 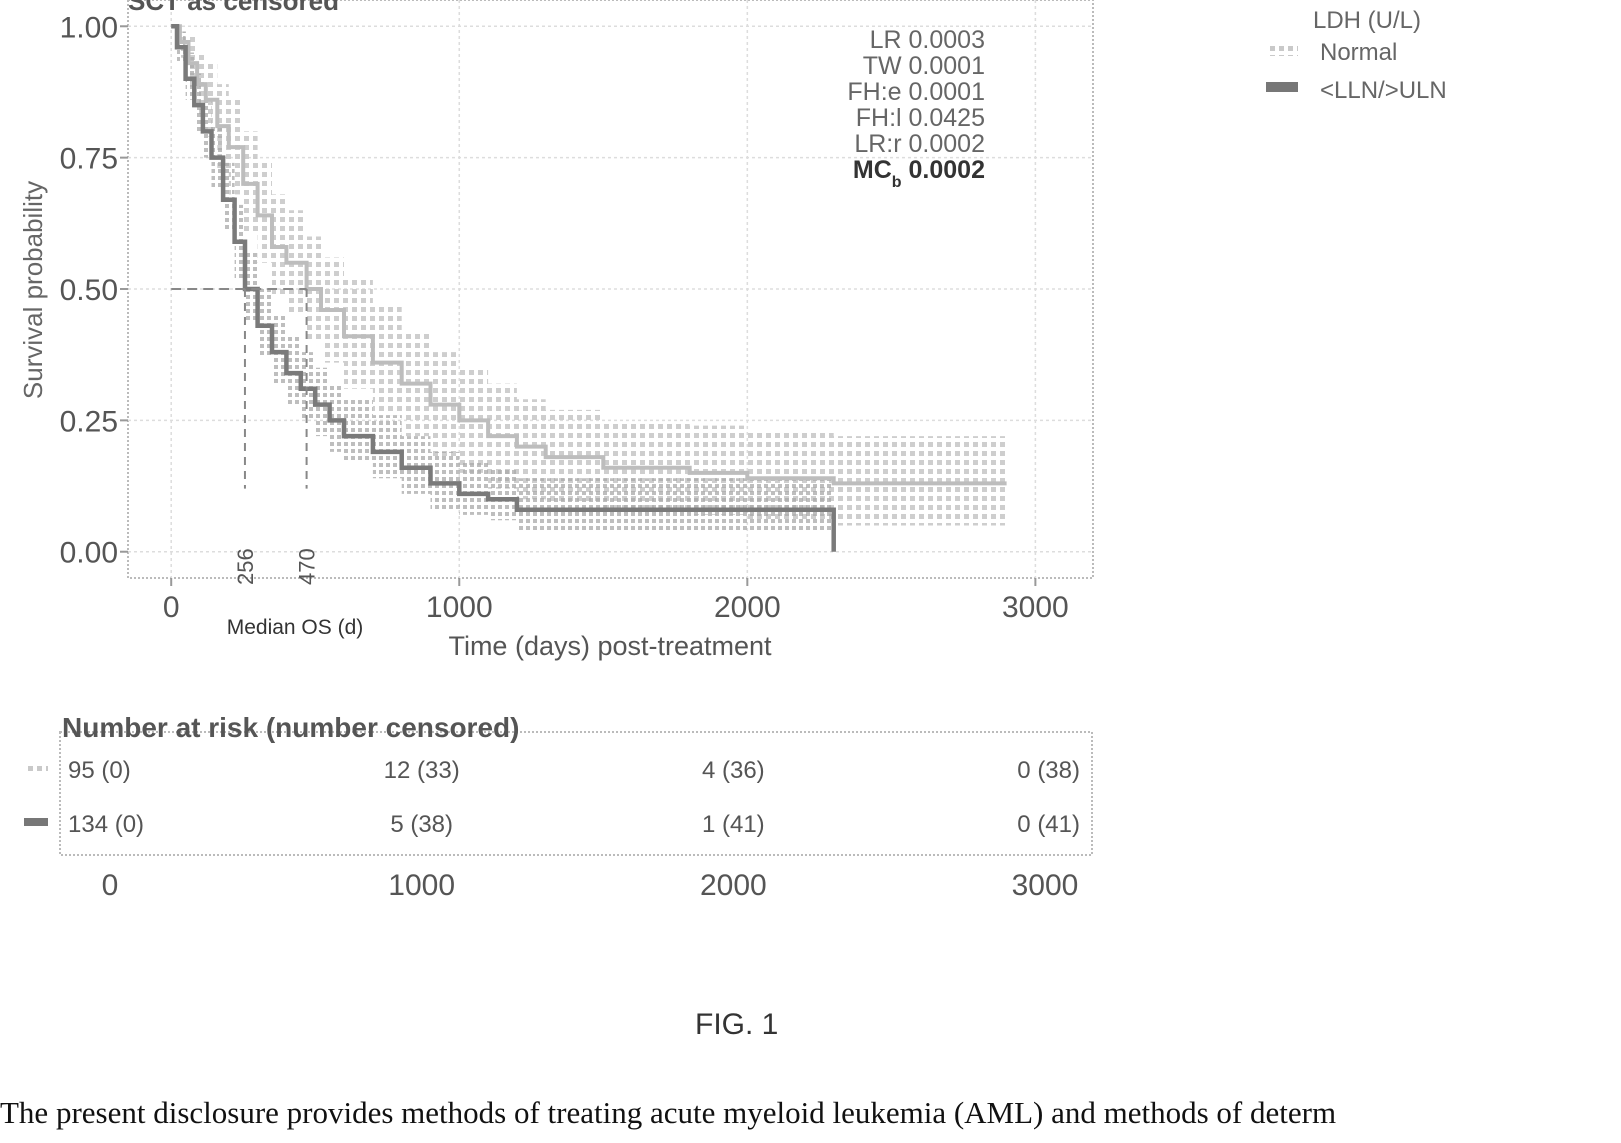 I want to click on risk-table-frame, so click(x=576, y=793).